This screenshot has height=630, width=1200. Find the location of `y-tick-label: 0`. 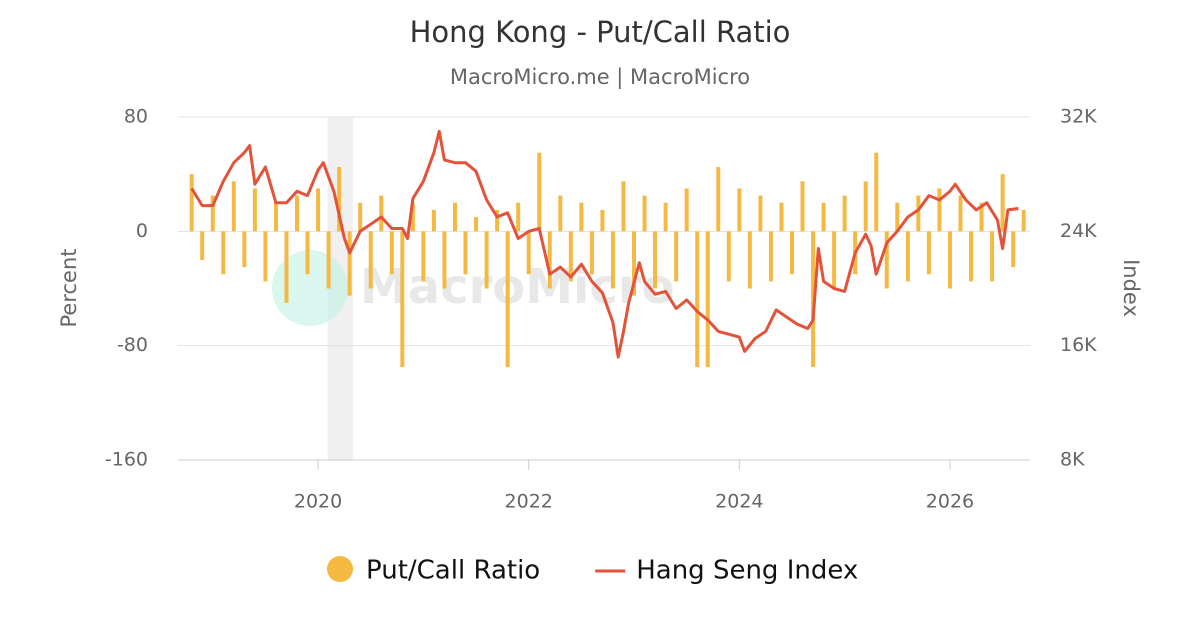

y-tick-label: 0 is located at coordinates (142, 231).